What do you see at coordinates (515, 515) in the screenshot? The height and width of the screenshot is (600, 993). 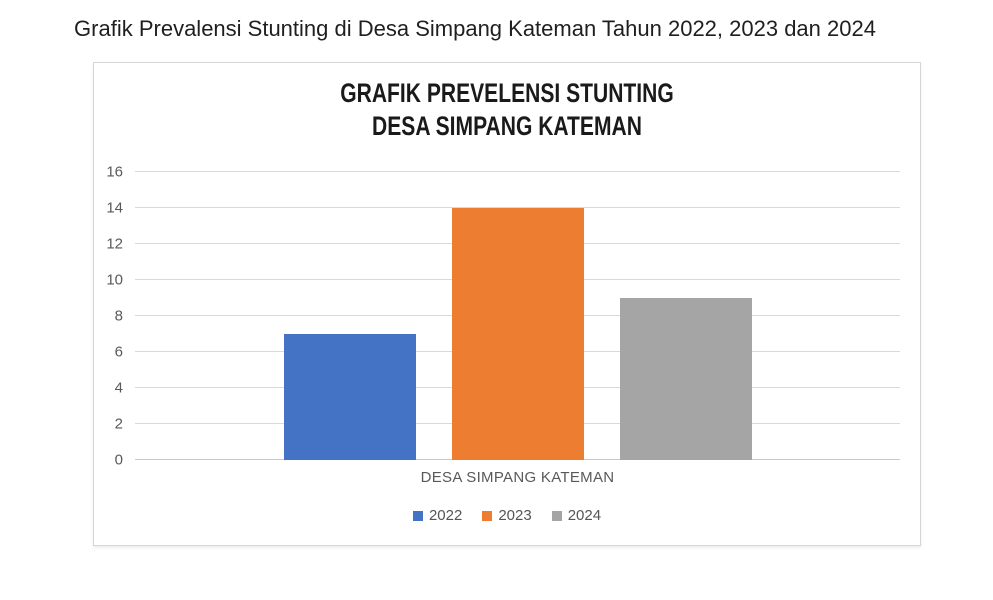 I see `legend-label-2023: 2023` at bounding box center [515, 515].